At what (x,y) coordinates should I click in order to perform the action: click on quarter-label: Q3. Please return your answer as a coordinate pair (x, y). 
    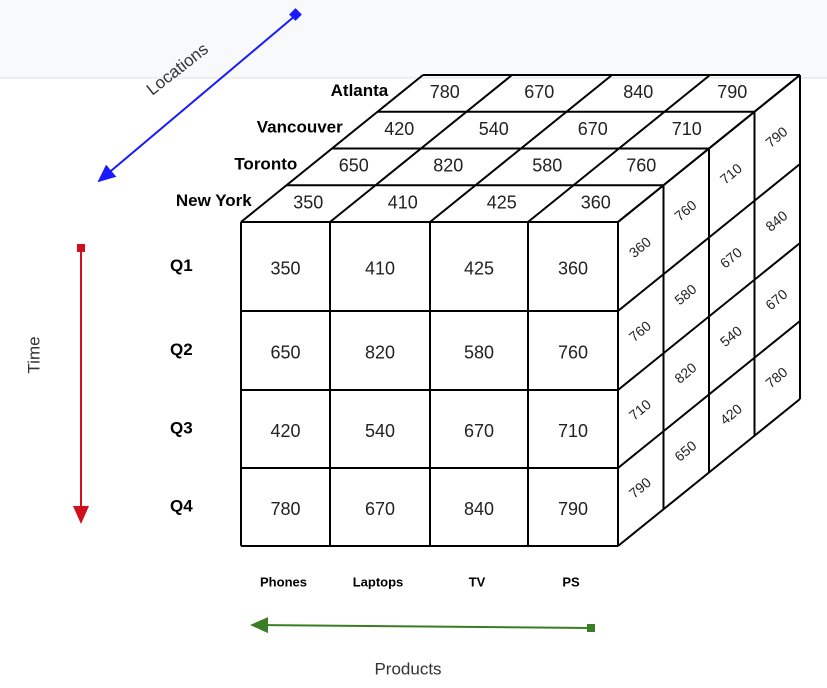
    Looking at the image, I should click on (181, 427).